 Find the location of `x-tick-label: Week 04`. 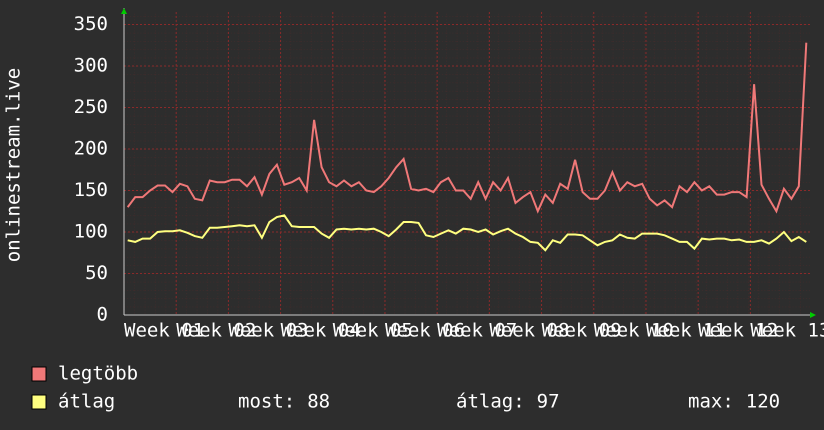

x-tick-label: Week 04 is located at coordinates (321, 331).